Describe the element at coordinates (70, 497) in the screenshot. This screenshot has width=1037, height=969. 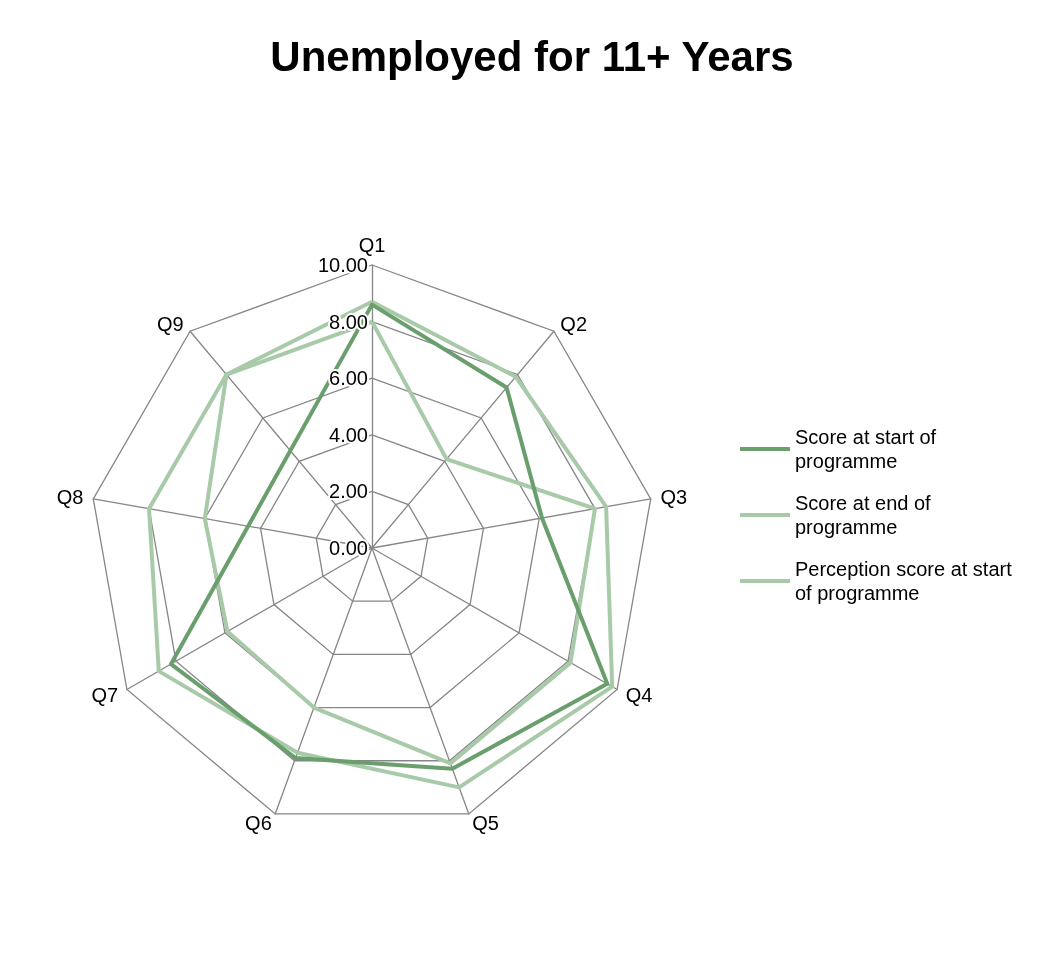
I see `spoke-label: Q8` at that location.